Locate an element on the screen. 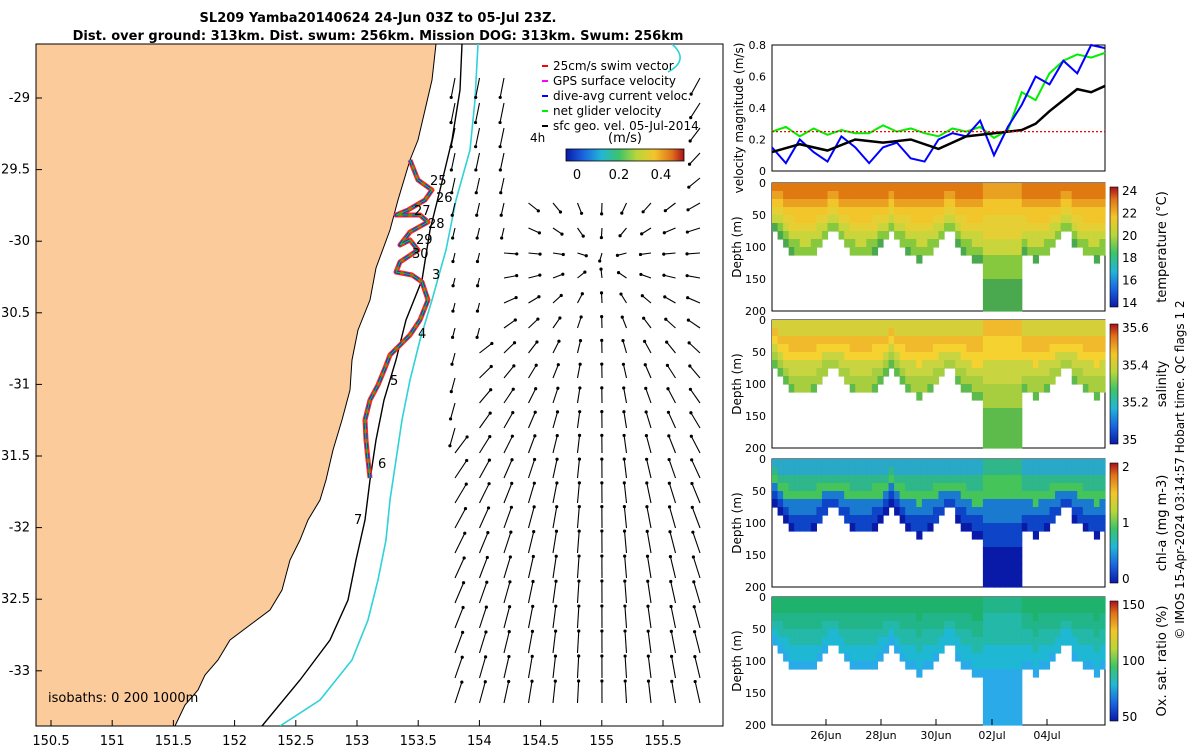 Image resolution: width=1200 pixels, height=750 pixels. panel-colorbar is located at coordinates (1114, 384).